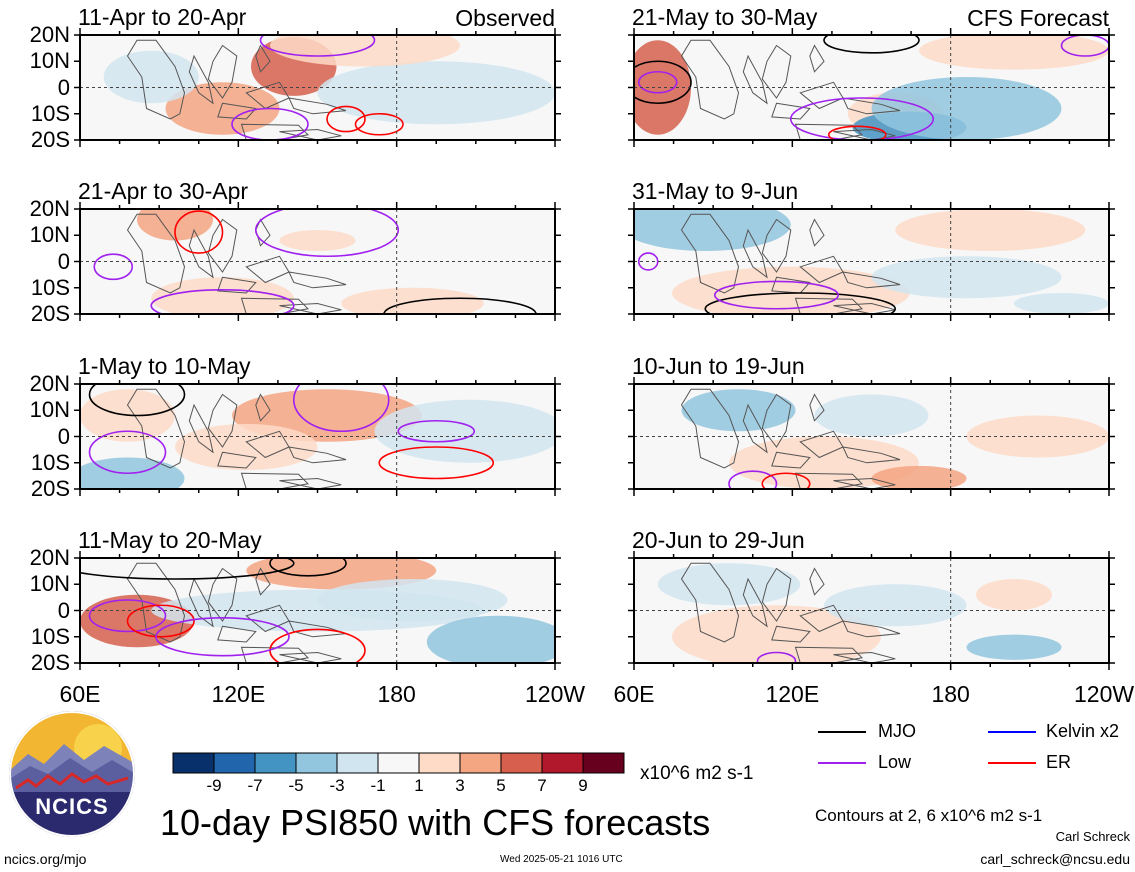 The image size is (1135, 872). What do you see at coordinates (164, 366) in the screenshot?
I see `panel-title-3: 1-May to 10-May` at bounding box center [164, 366].